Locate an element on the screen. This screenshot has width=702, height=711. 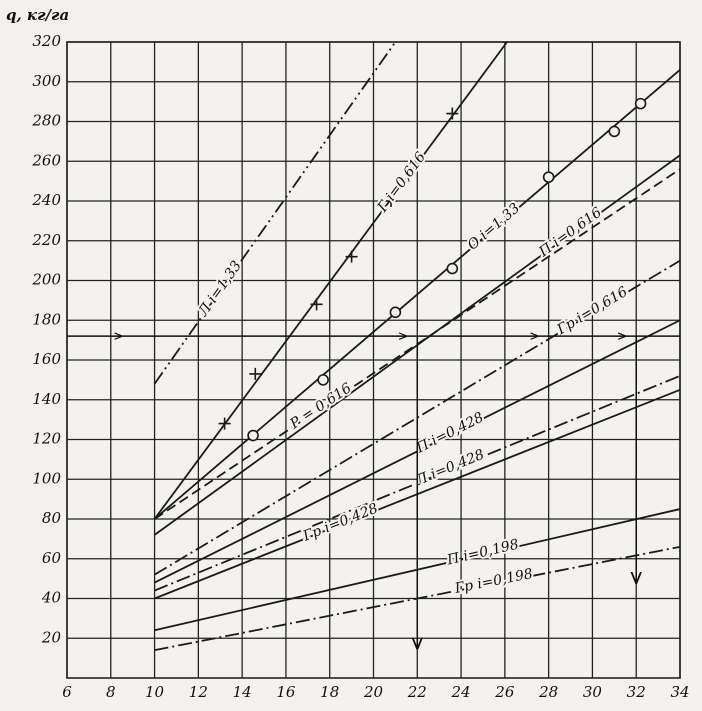
x-tick-label: 6 is located at coordinates (67, 692).